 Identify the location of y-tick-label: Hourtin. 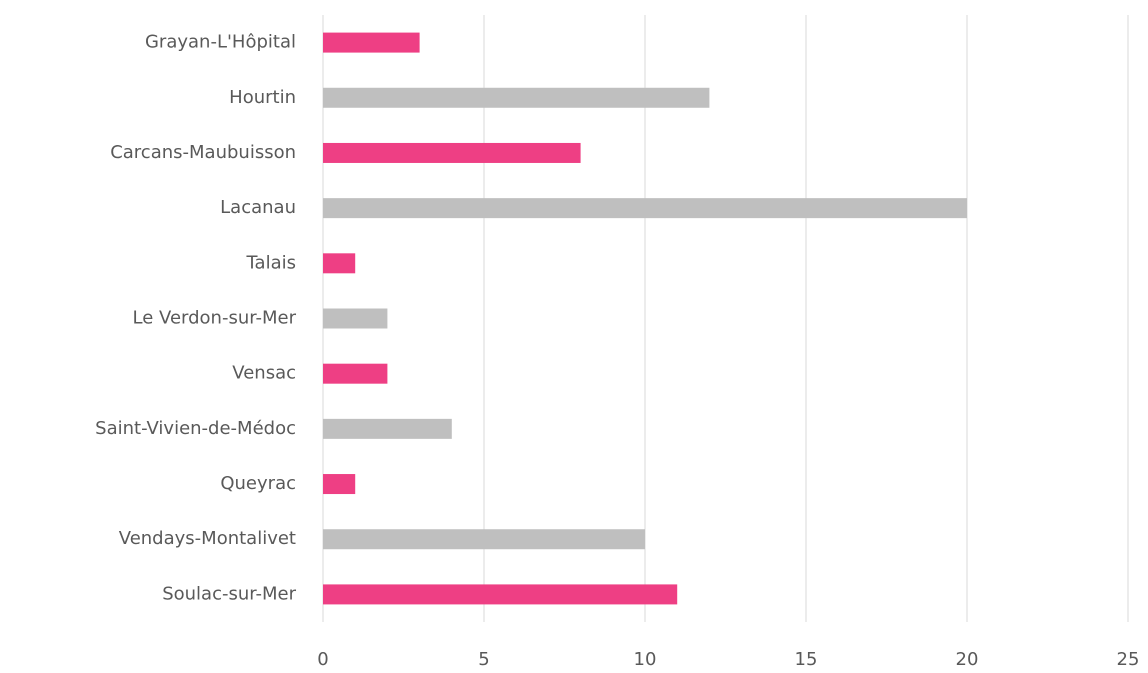
(262, 97).